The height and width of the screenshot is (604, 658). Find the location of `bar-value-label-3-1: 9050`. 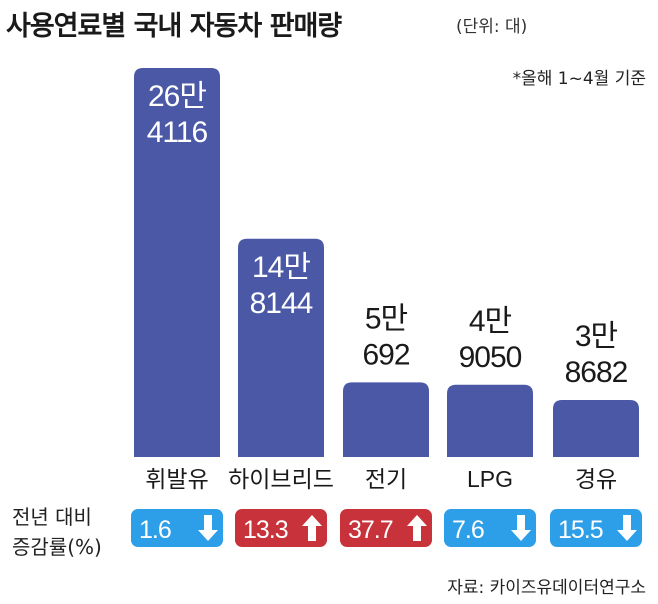

bar-value-label-3-1: 9050 is located at coordinates (490, 357).